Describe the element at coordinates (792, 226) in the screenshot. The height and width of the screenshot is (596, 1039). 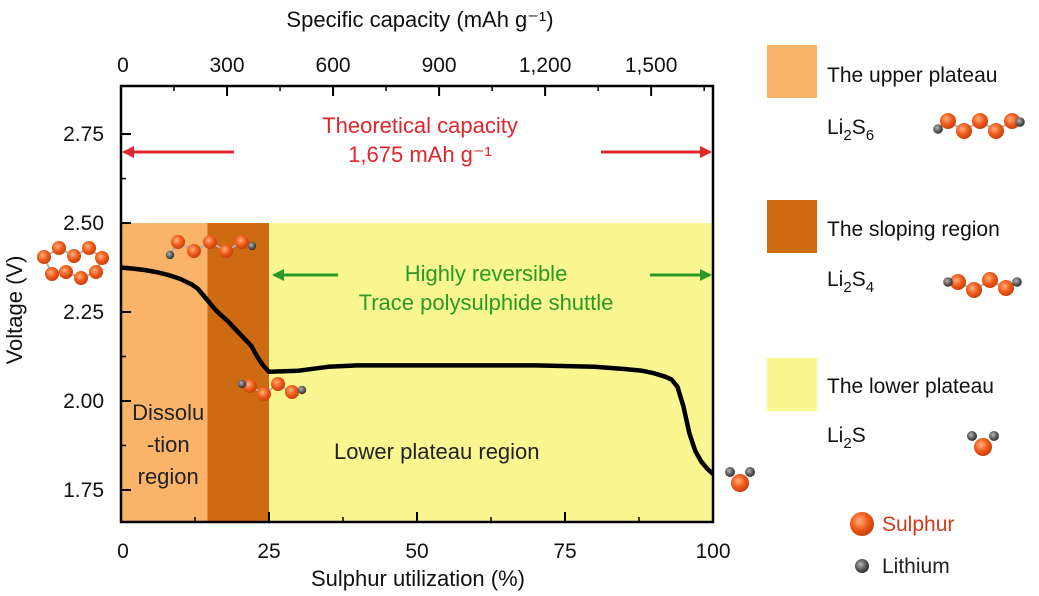
I see `legend-swatch-sloping` at that location.